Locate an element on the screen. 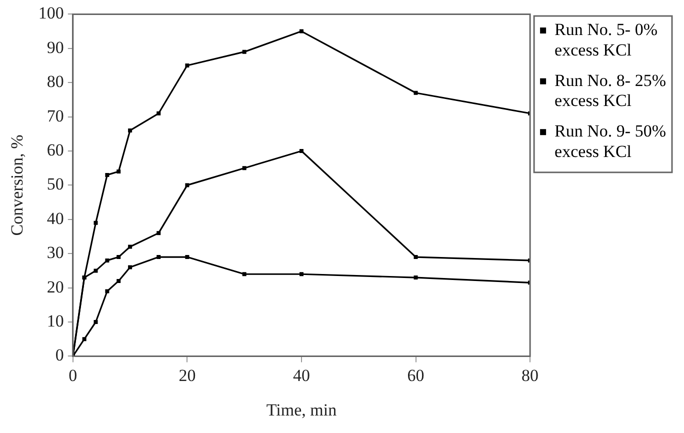 The width and height of the screenshot is (684, 433). x-axis-title: Time, min is located at coordinates (302, 410).